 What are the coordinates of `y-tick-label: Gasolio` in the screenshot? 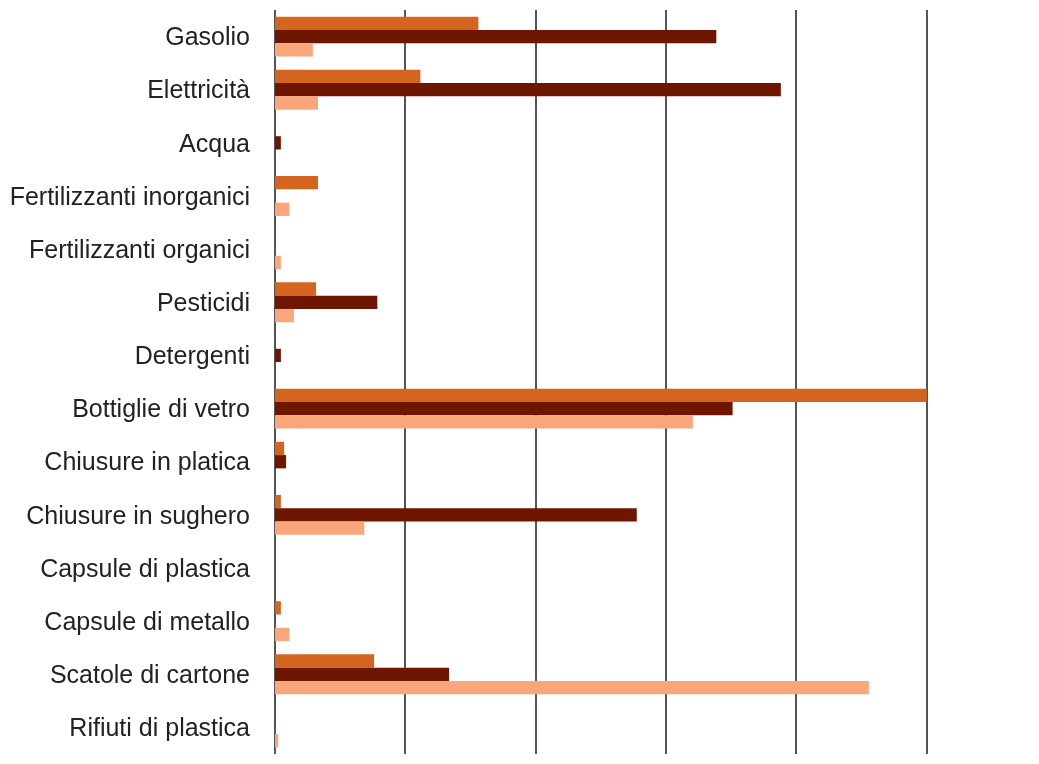 It's located at (207, 36).